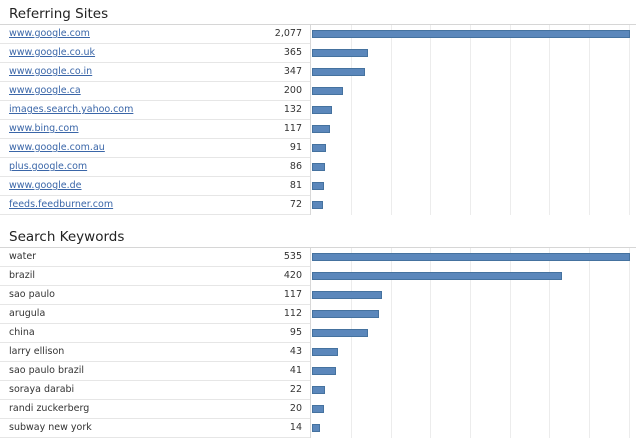 Image resolution: width=640 pixels, height=438 pixels. I want to click on table-row: china 95, so click(320, 333).